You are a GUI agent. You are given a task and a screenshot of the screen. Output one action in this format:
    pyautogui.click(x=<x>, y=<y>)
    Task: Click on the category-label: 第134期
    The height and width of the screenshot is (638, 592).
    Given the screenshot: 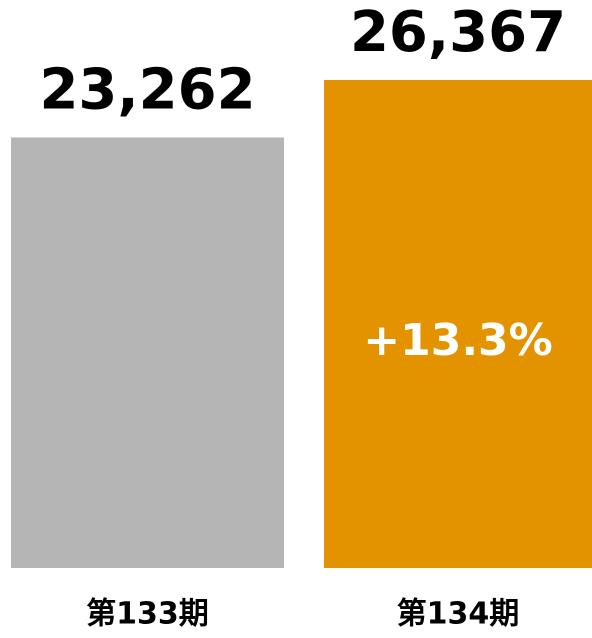 What is the action you would take?
    pyautogui.click(x=458, y=614)
    